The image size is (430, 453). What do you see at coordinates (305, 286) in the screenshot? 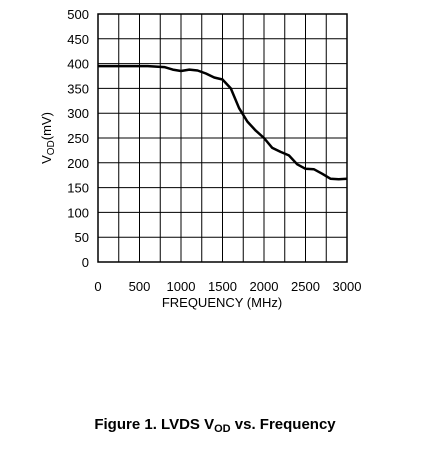
I see `x-tick-label: 2500` at bounding box center [305, 286].